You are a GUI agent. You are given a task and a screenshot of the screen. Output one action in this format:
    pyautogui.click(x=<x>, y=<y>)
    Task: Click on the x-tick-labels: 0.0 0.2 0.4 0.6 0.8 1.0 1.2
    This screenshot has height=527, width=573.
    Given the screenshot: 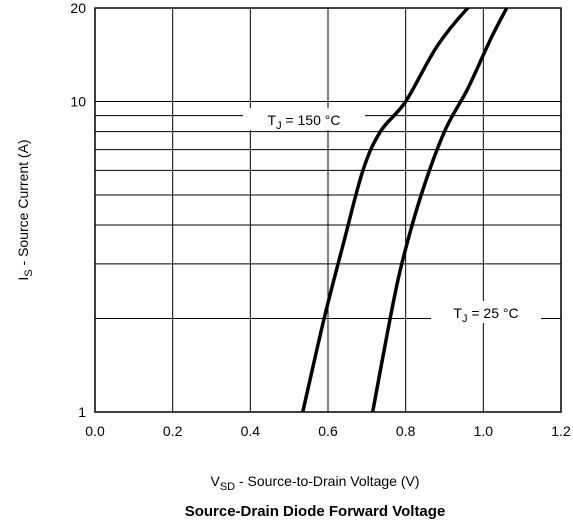 What is the action you would take?
    pyautogui.click(x=328, y=431)
    